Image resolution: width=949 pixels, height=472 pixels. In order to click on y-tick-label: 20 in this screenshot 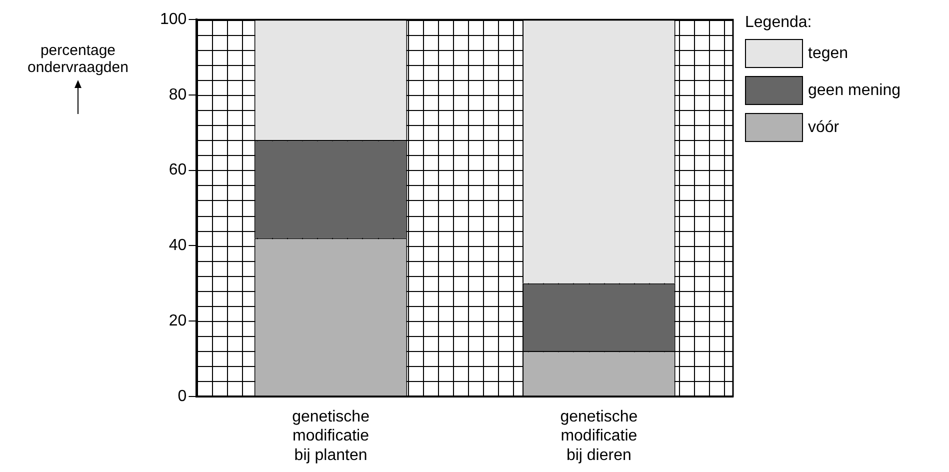, I will do `click(177, 321)`.